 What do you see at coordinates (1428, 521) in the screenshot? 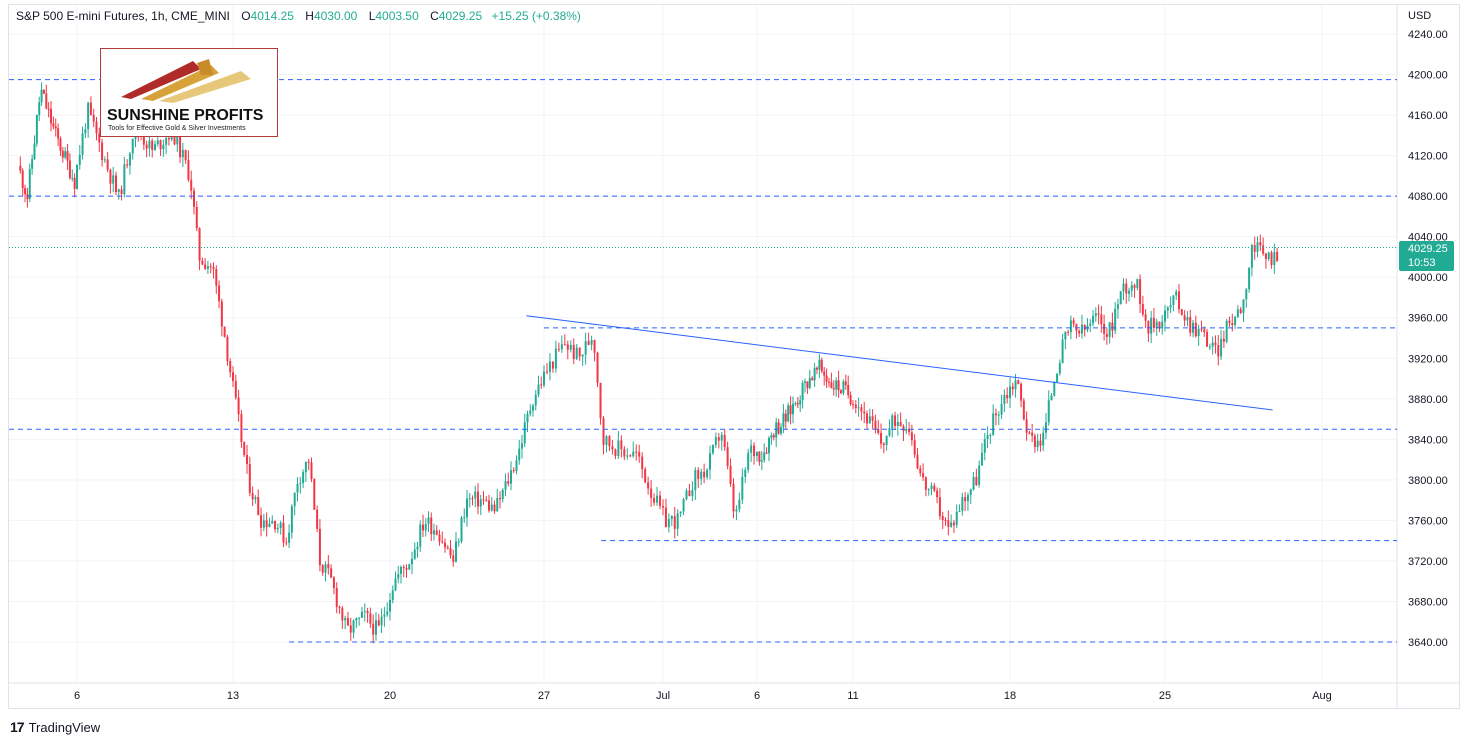
I see `y-tick-label: 3760.00` at bounding box center [1428, 521].